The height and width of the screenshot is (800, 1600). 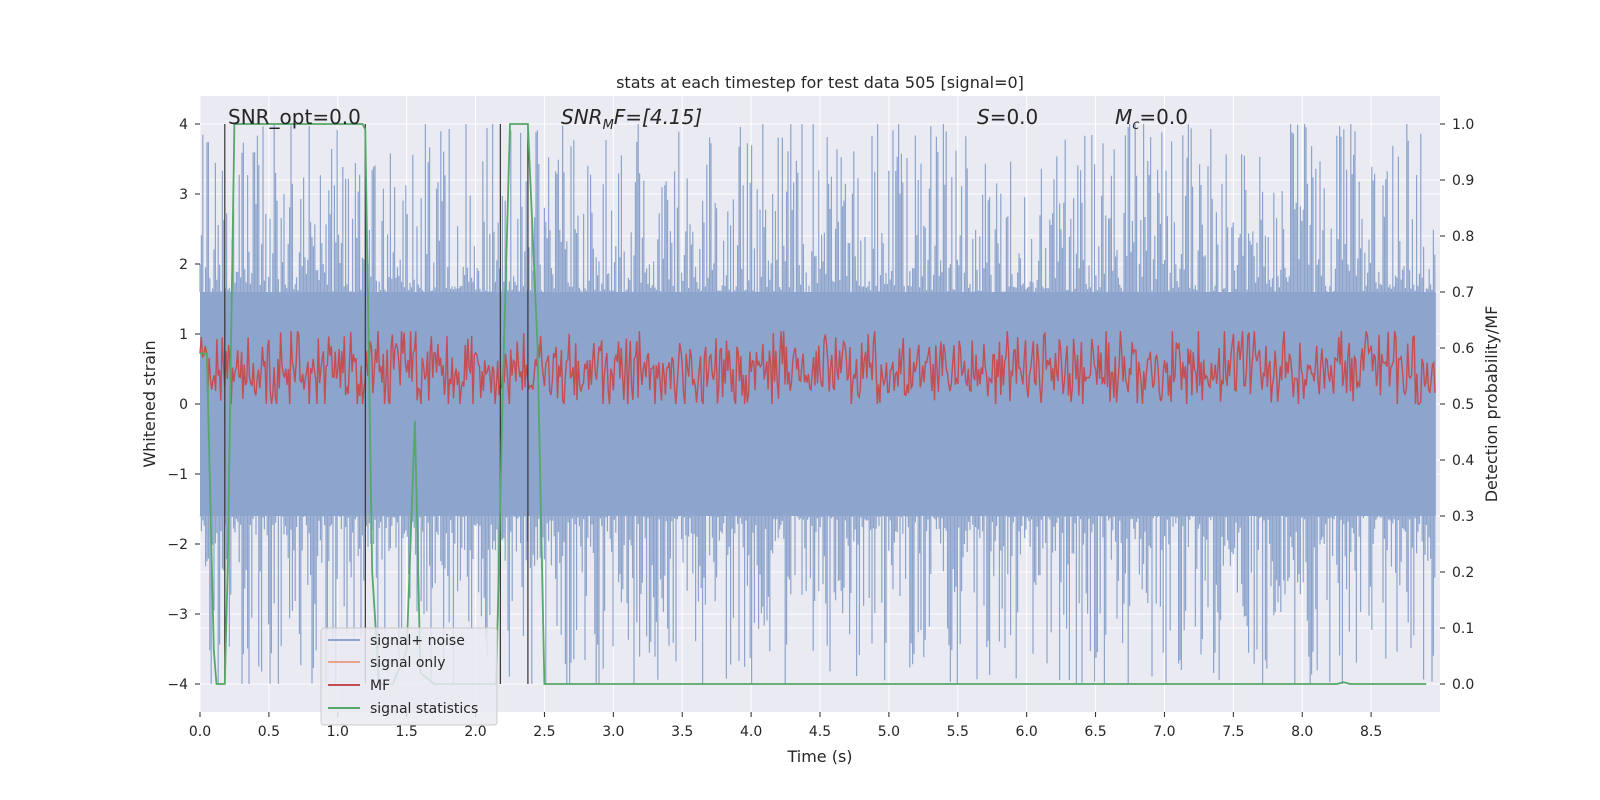 What do you see at coordinates (269, 732) in the screenshot?
I see `x-tick-label: 0.5` at bounding box center [269, 732].